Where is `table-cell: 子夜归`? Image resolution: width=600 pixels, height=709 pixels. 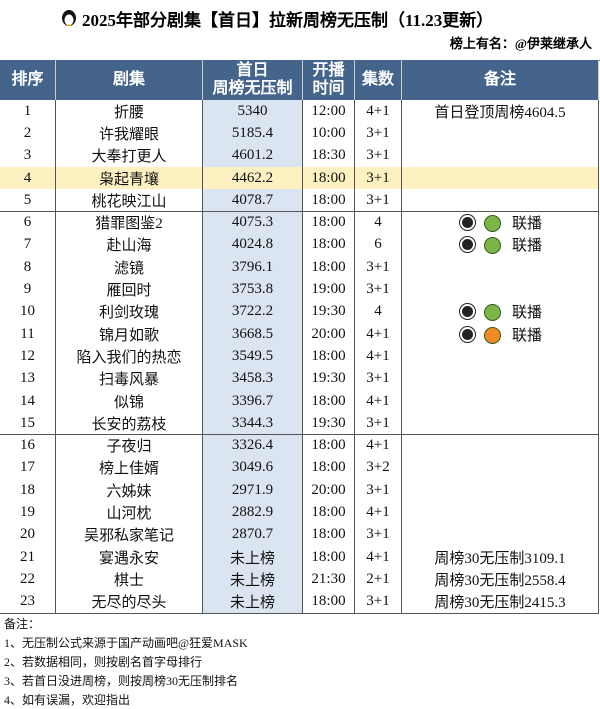 table-cell: 子夜归 is located at coordinates (129, 446).